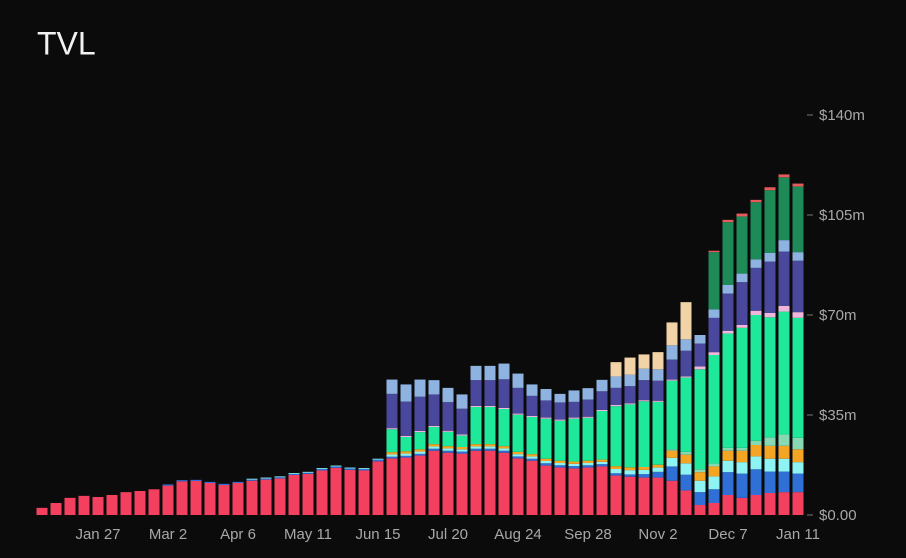 The image size is (906, 558). I want to click on x-tick-label: Jun 15, so click(377, 534).